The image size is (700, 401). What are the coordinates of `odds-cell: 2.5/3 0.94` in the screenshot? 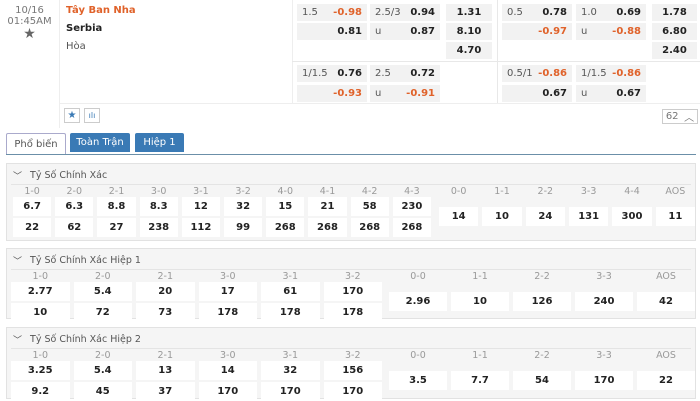 It's located at (405, 12).